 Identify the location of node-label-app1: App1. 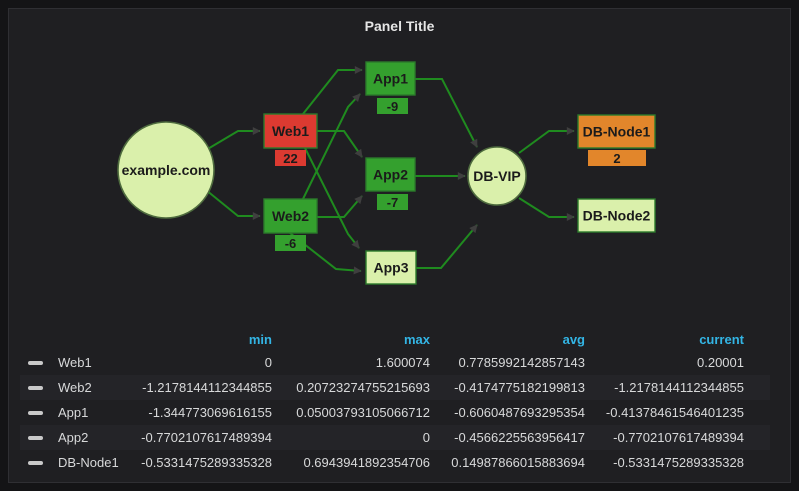
(390, 79).